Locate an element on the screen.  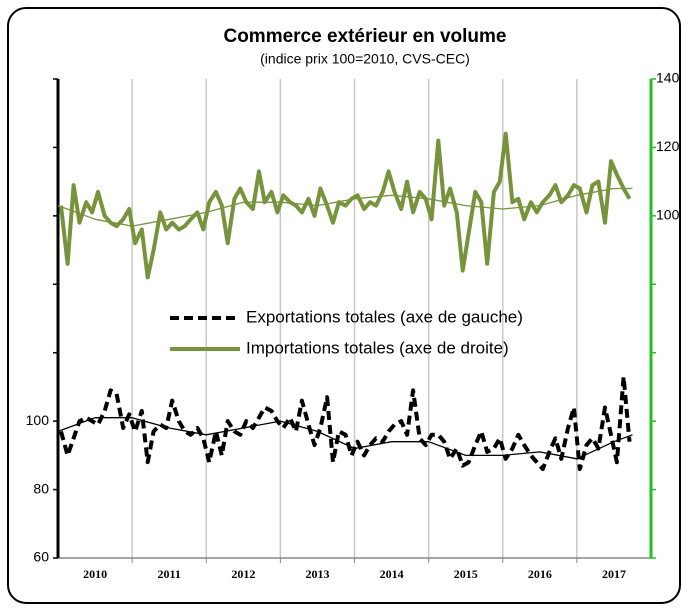
legend-label: Importations totales (axe de droite) is located at coordinates (377, 347).